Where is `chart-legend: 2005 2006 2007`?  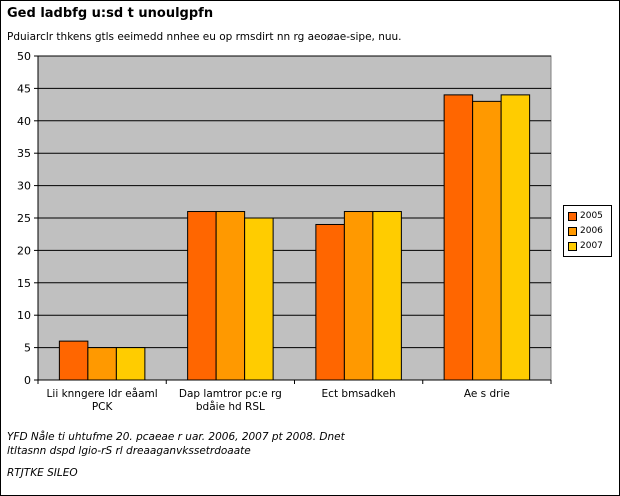
chart-legend: 2005 2006 2007 is located at coordinates (587, 231).